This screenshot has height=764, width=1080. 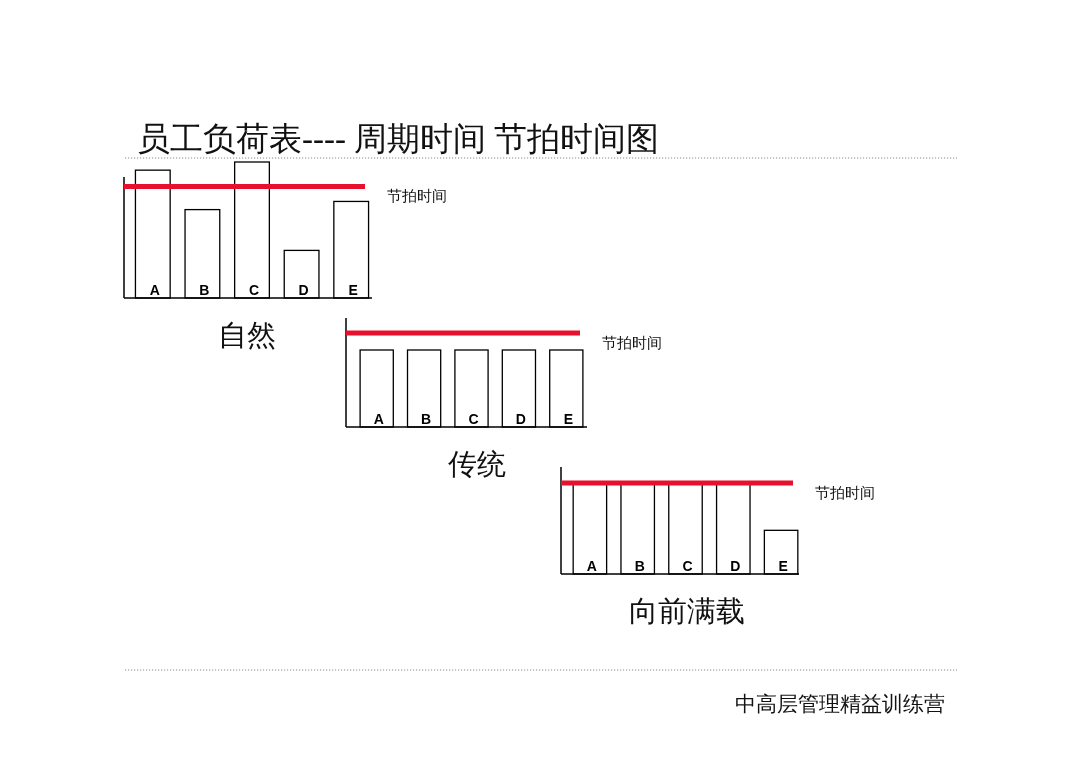 What do you see at coordinates (477, 464) in the screenshot?
I see `x-axis-title: 传统` at bounding box center [477, 464].